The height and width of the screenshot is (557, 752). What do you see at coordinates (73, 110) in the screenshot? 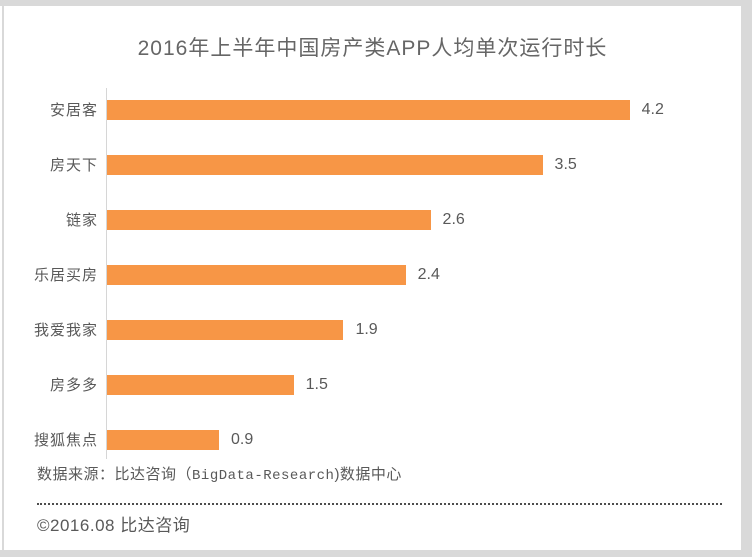
I see `category-label: 安居客` at bounding box center [73, 110].